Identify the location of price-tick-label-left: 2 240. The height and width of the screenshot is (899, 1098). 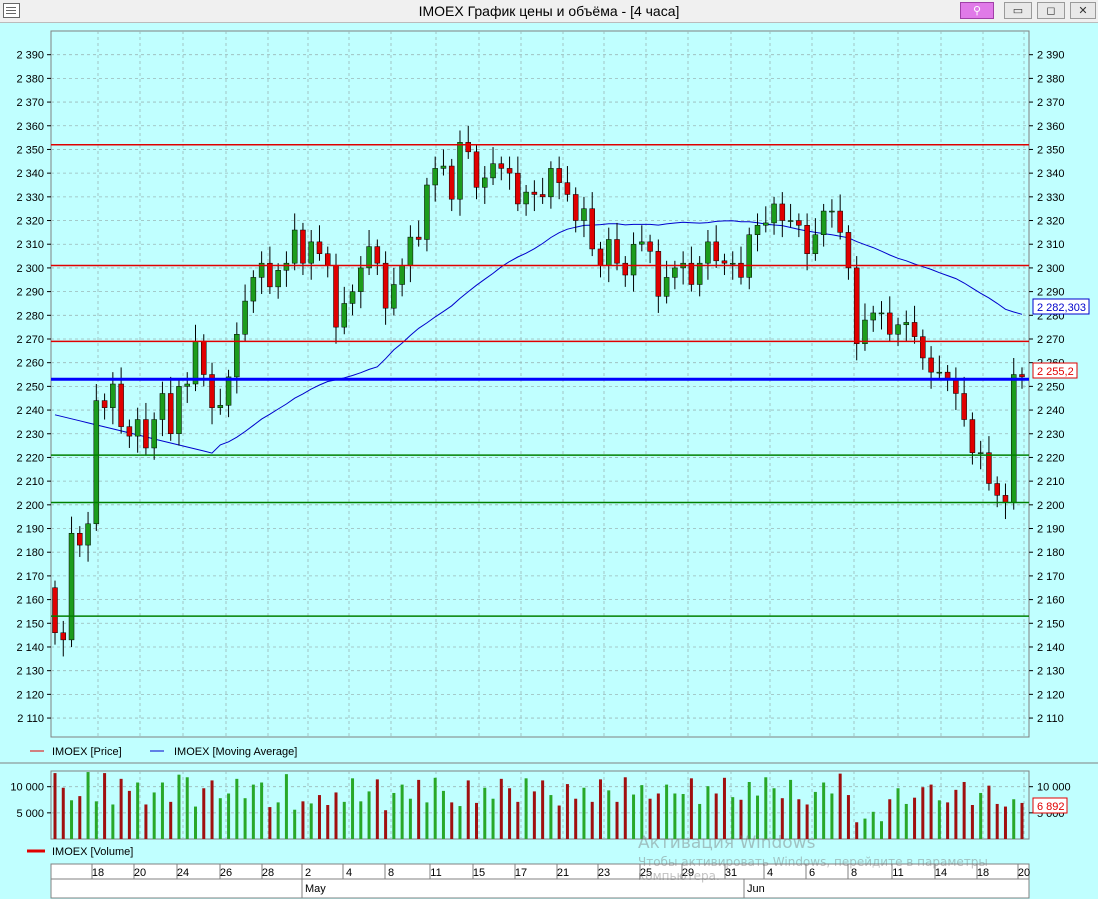
(30, 411).